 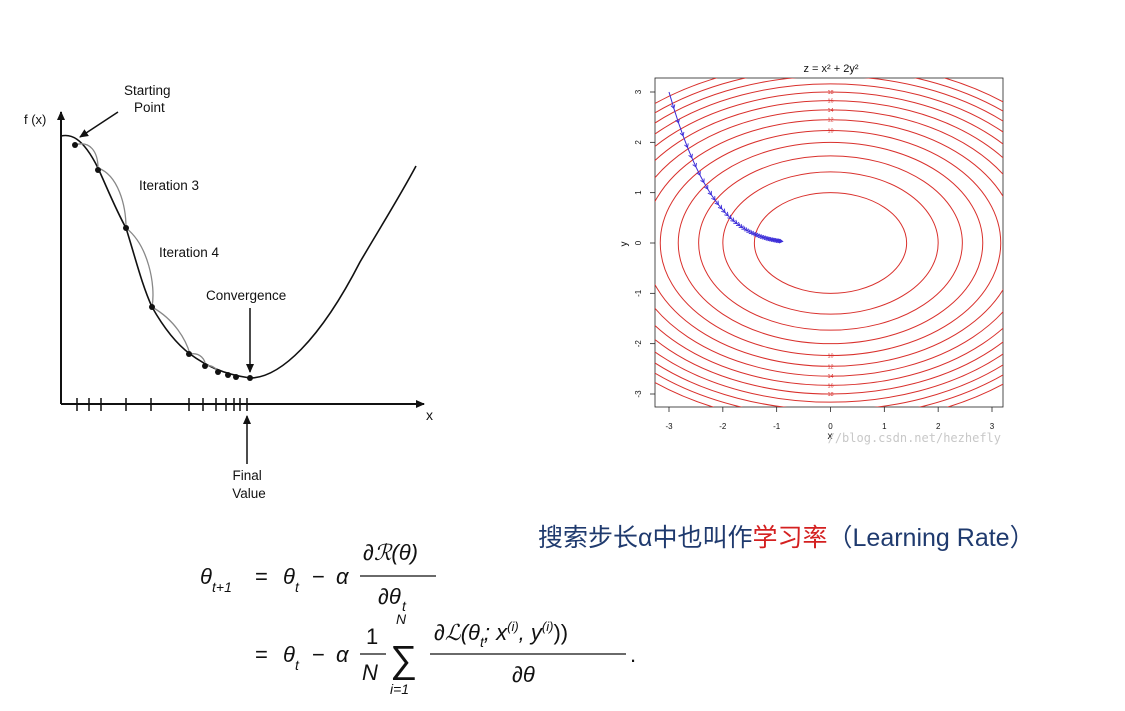 I want to click on contour-z20, so click(x=829, y=243).